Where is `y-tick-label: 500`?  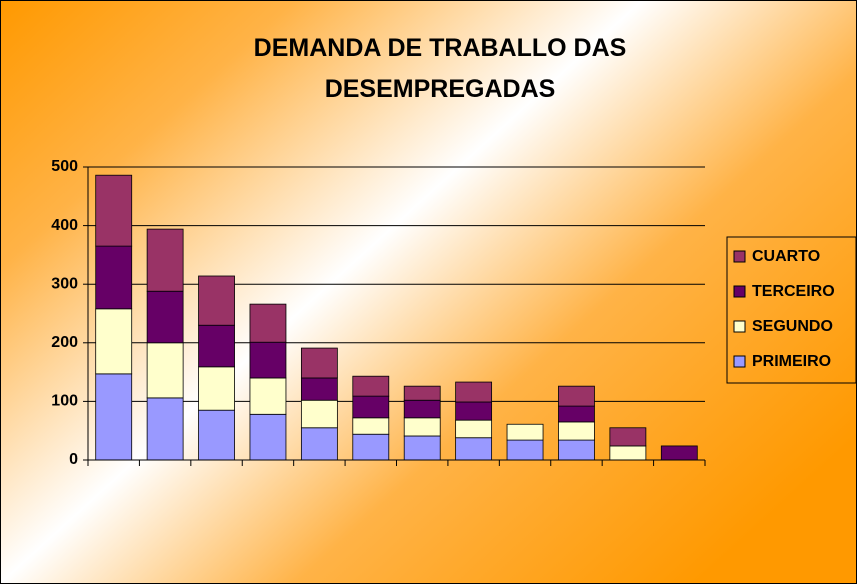 y-tick-label: 500 is located at coordinates (64, 166).